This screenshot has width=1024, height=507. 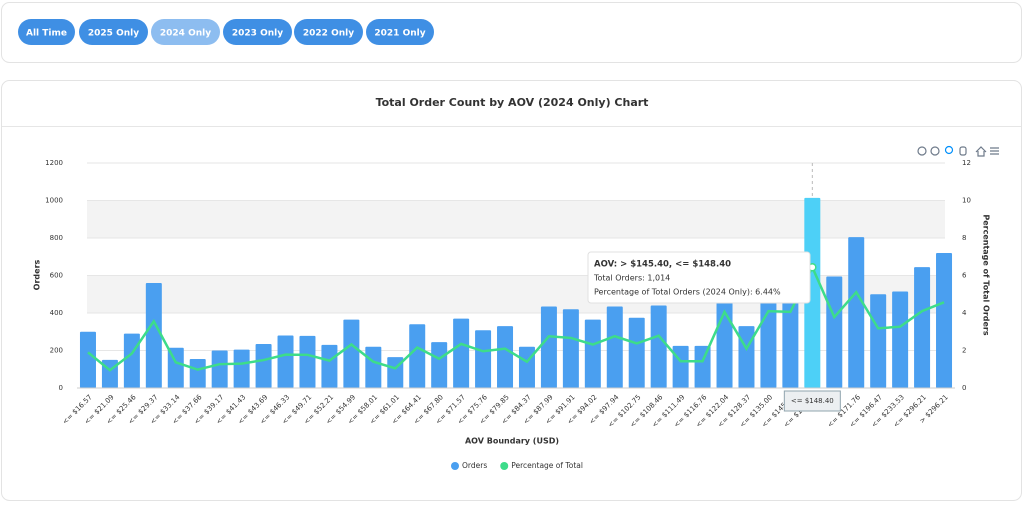 I want to click on tooltip-line: AOV: > $145.40, <= $148.40, so click(x=662, y=265).